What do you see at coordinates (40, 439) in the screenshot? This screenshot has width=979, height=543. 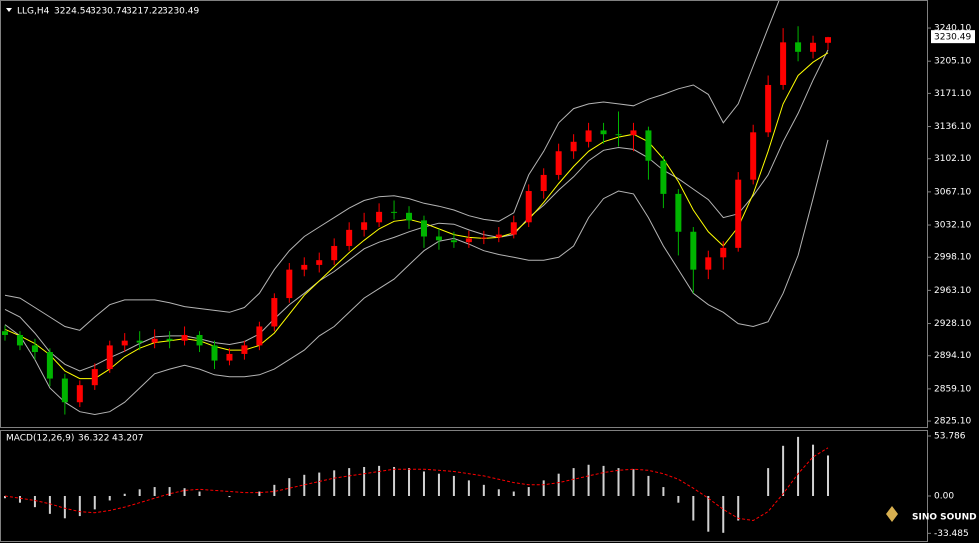 I see `macd-title: MACD(12,26,9)` at bounding box center [40, 439].